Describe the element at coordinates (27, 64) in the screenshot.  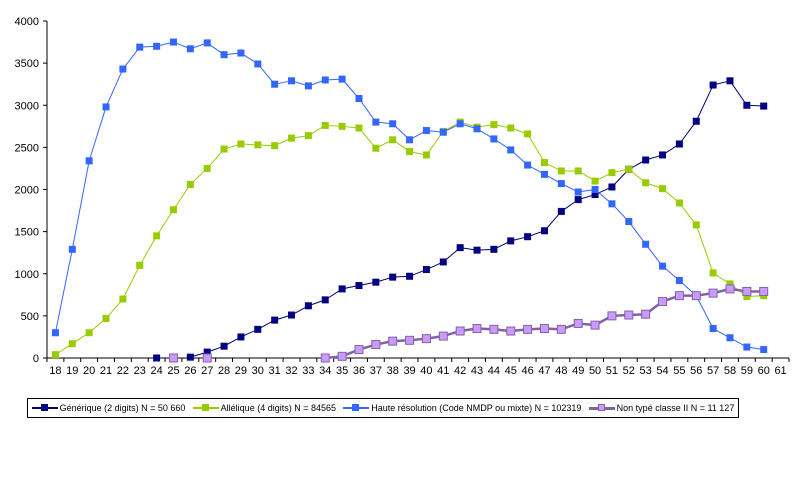
I see `y-tick-label: 3500` at that location.